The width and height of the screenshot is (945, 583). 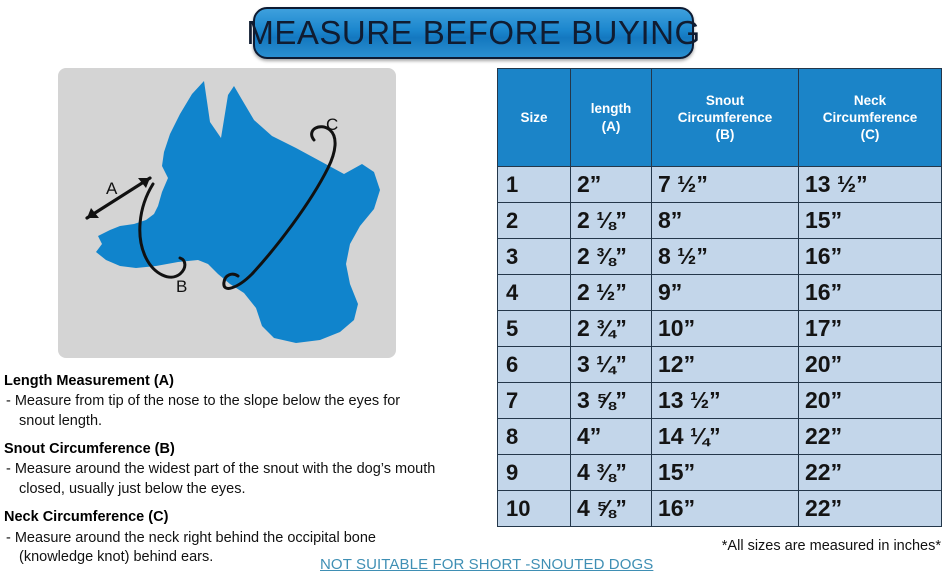 What do you see at coordinates (725, 400) in the screenshot?
I see `cell-snout: 13 ½”` at bounding box center [725, 400].